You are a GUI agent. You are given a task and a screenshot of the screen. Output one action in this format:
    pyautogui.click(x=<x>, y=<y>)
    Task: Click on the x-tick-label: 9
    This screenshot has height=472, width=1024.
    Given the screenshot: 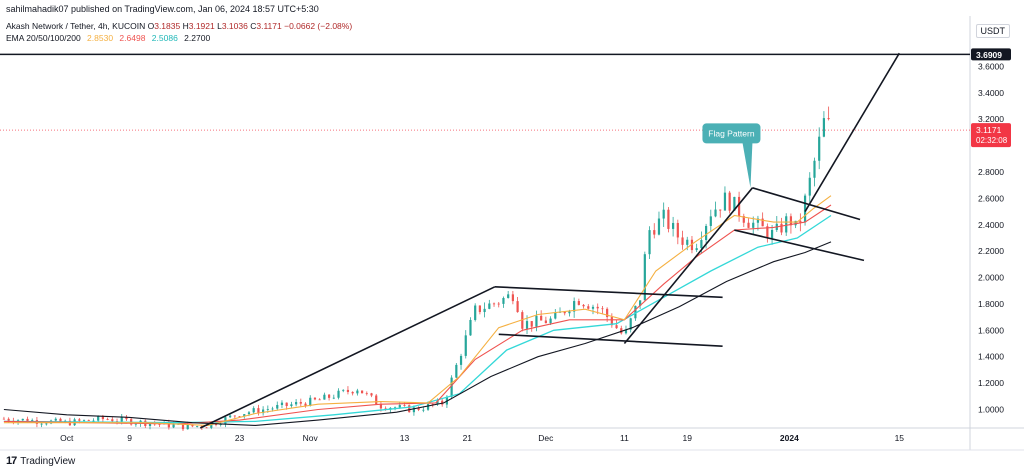 What is the action you would take?
    pyautogui.click(x=129, y=438)
    